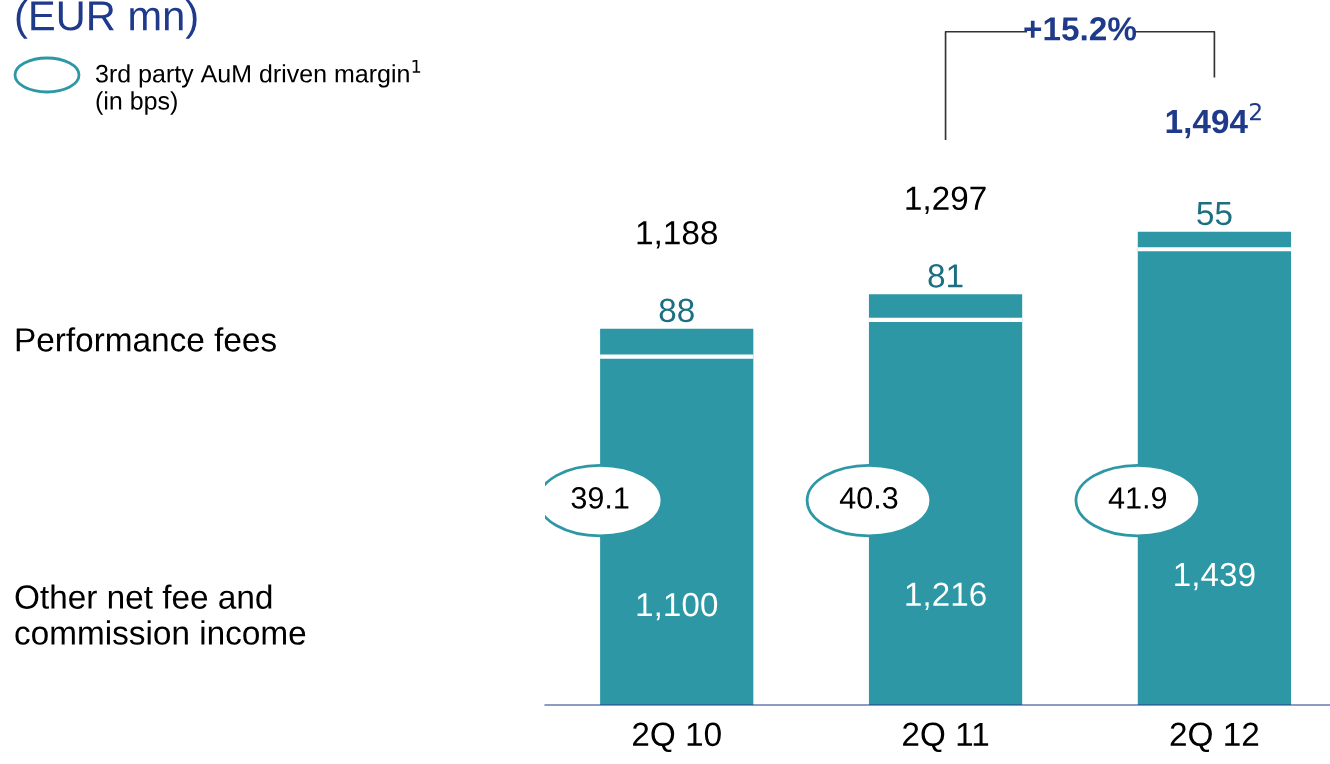 The image size is (1330, 764). I want to click on total-label: 1,188, so click(677, 235).